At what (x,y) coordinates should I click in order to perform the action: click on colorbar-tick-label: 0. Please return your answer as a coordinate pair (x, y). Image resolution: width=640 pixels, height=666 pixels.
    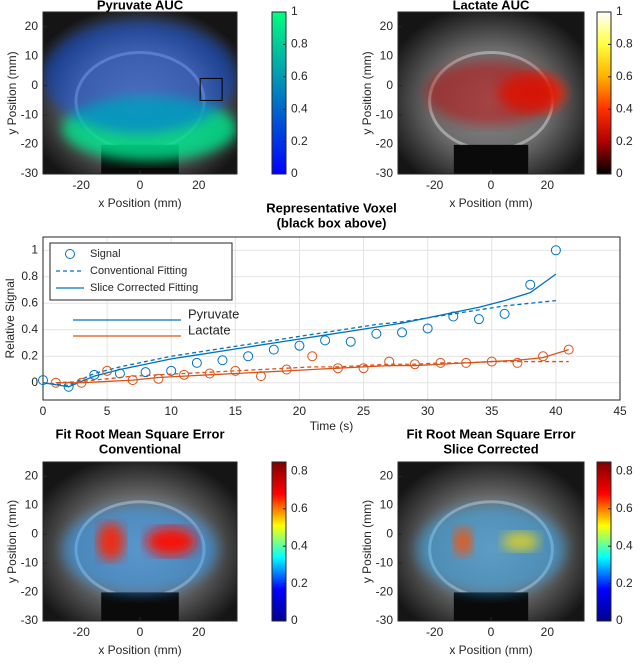
    Looking at the image, I should click on (619, 173).